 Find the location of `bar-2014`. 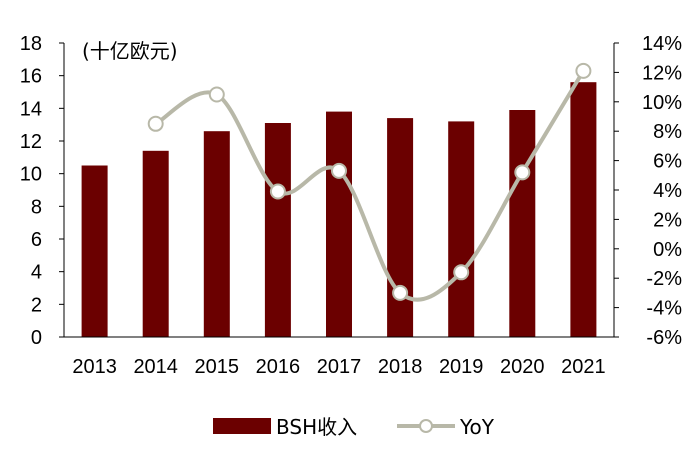

bar-2014 is located at coordinates (155, 243).